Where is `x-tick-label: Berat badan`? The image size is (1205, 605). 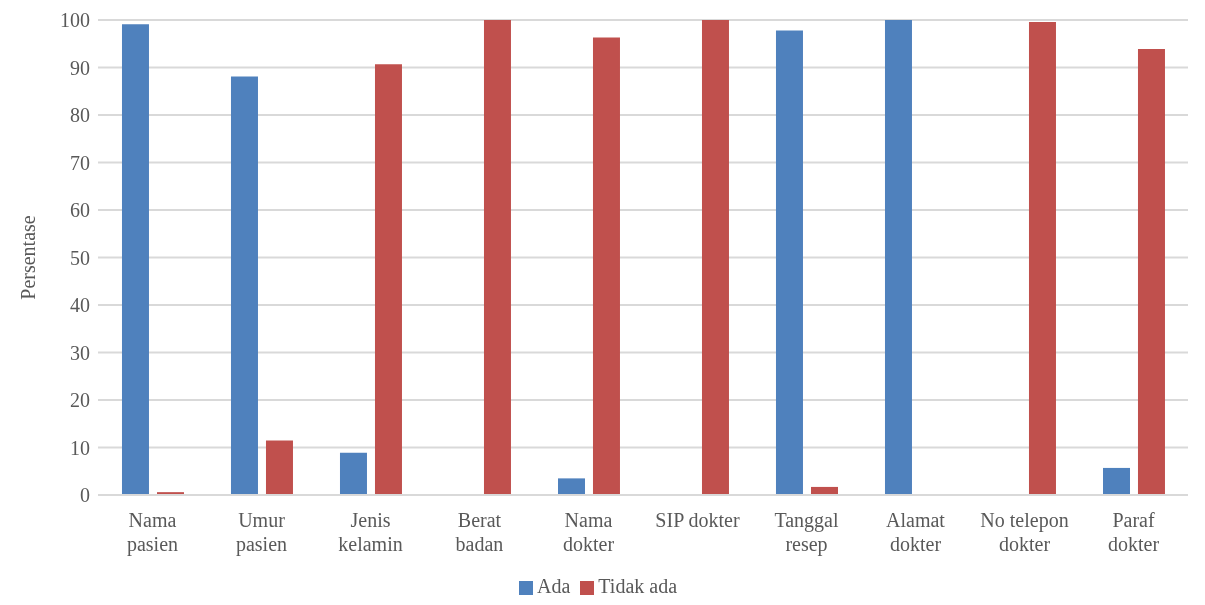
x-tick-label: Berat badan is located at coordinates (479, 532).